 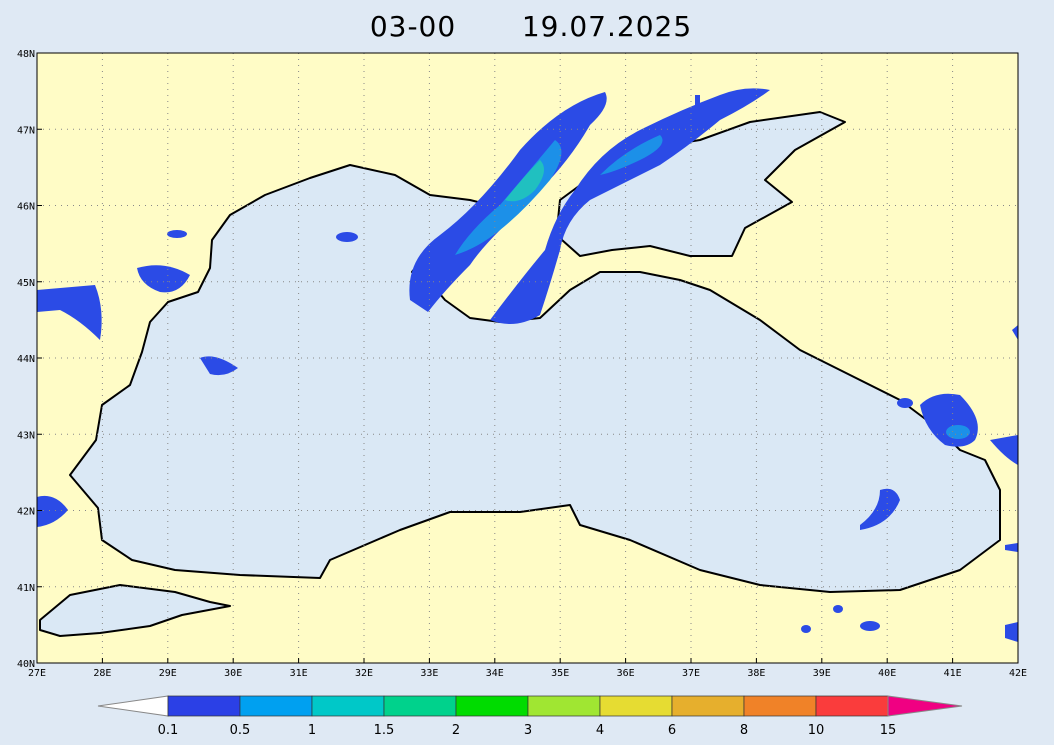 I want to click on lat-label: 43N, so click(x=26, y=435).